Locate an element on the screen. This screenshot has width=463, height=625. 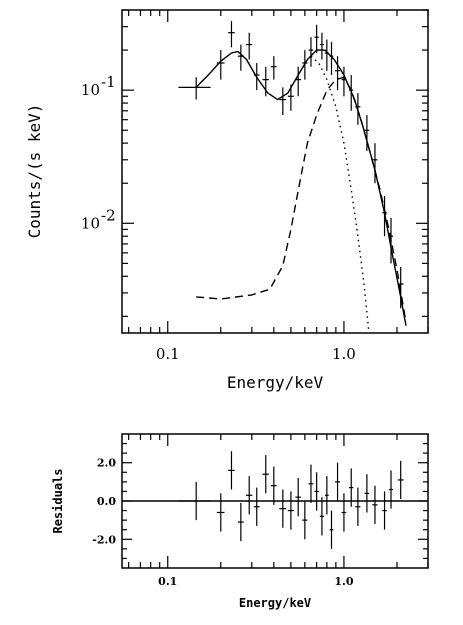
component-dotted-curve is located at coordinates (340, 192).